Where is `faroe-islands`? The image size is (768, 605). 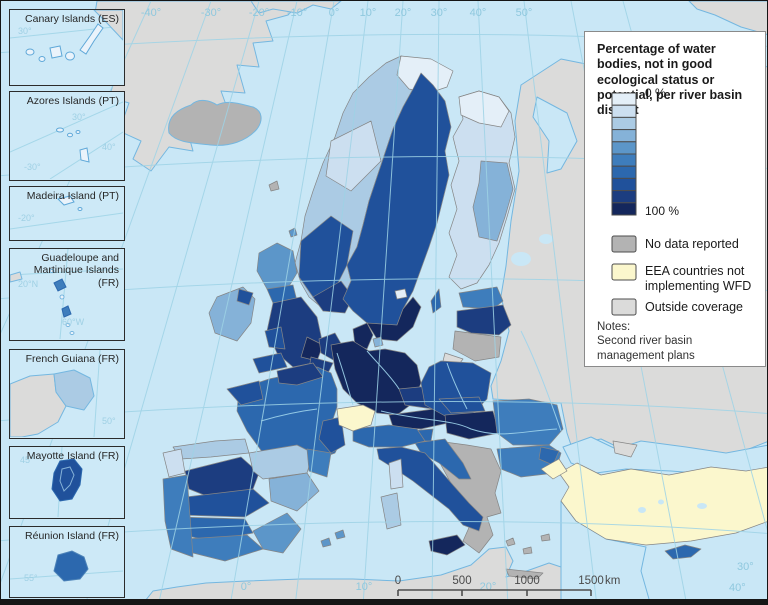 faroe-islands is located at coordinates (274, 186).